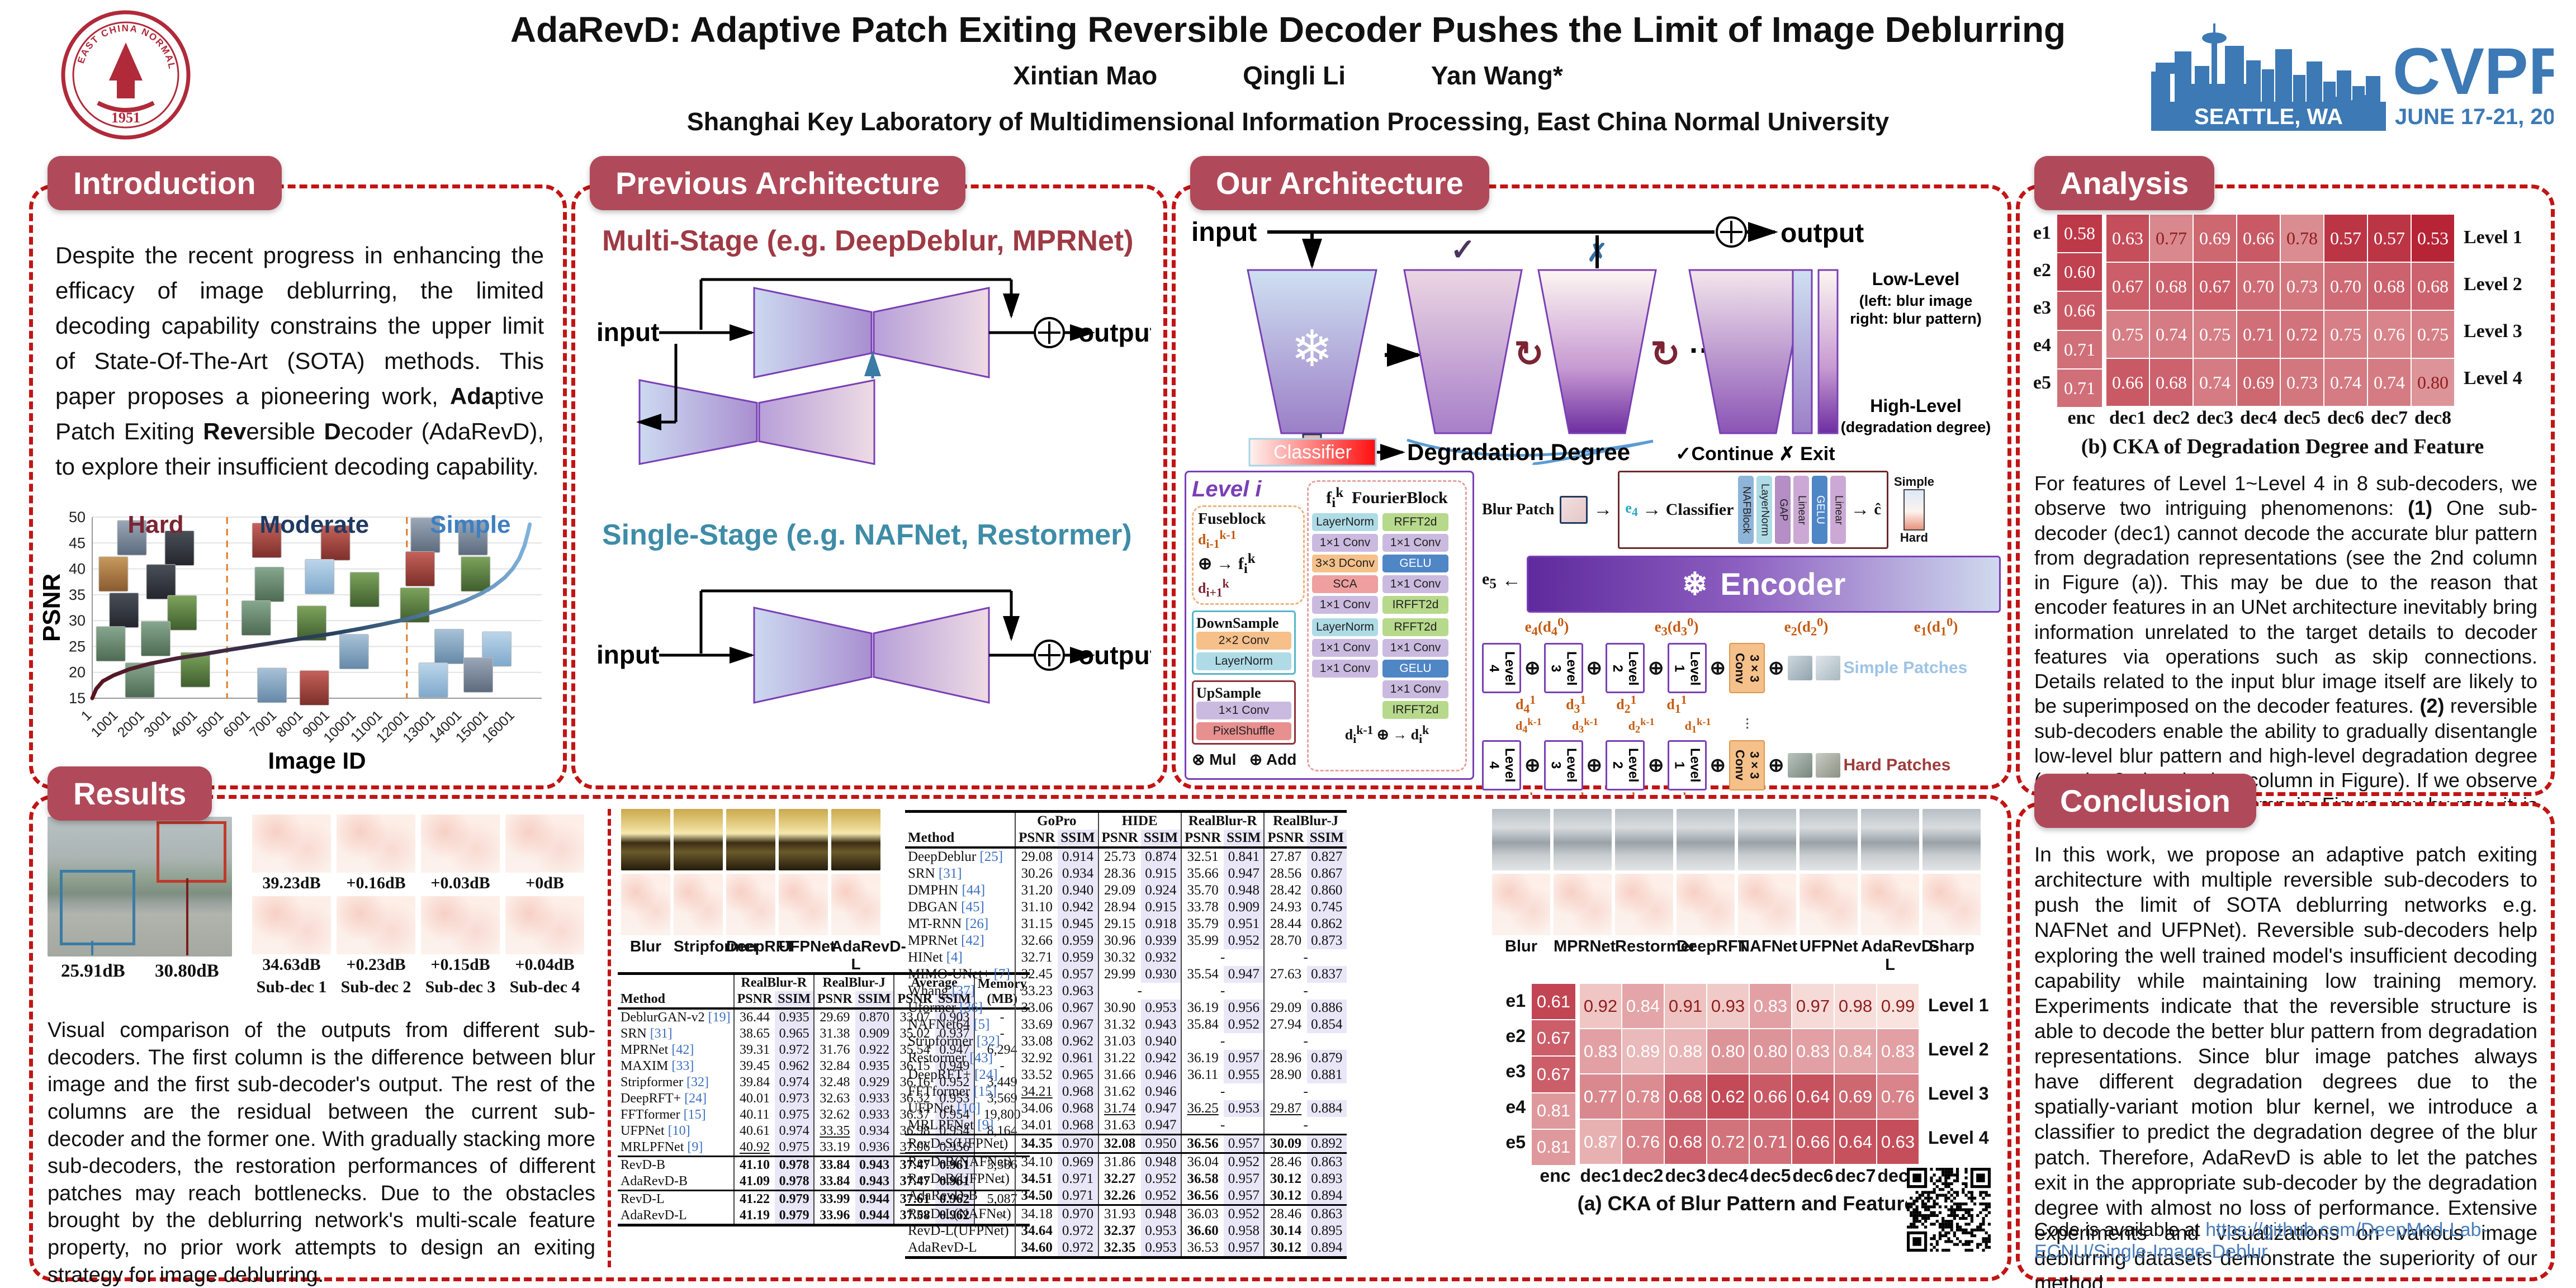  Describe the element at coordinates (2124, 183) in the screenshot. I see `section-title-analysis: Analysis` at that location.